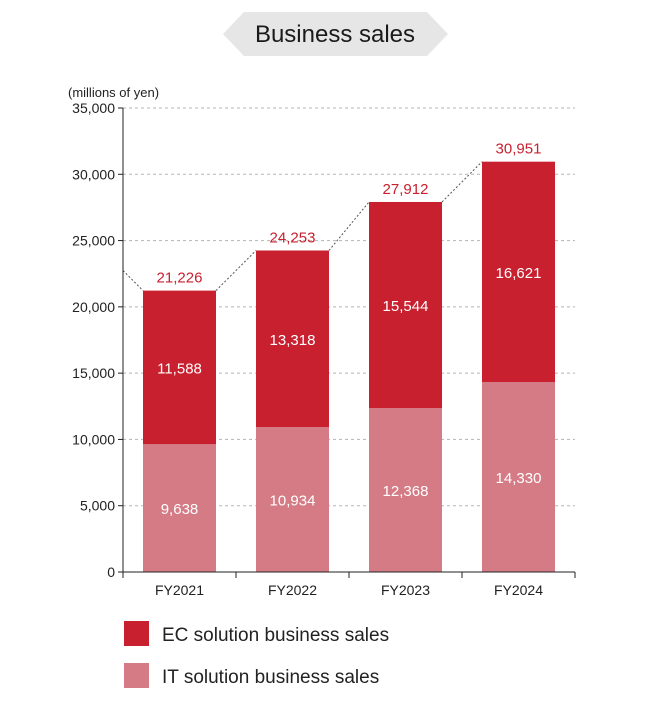 The image size is (671, 708). I want to click on total-label: 27,912, so click(406, 189).